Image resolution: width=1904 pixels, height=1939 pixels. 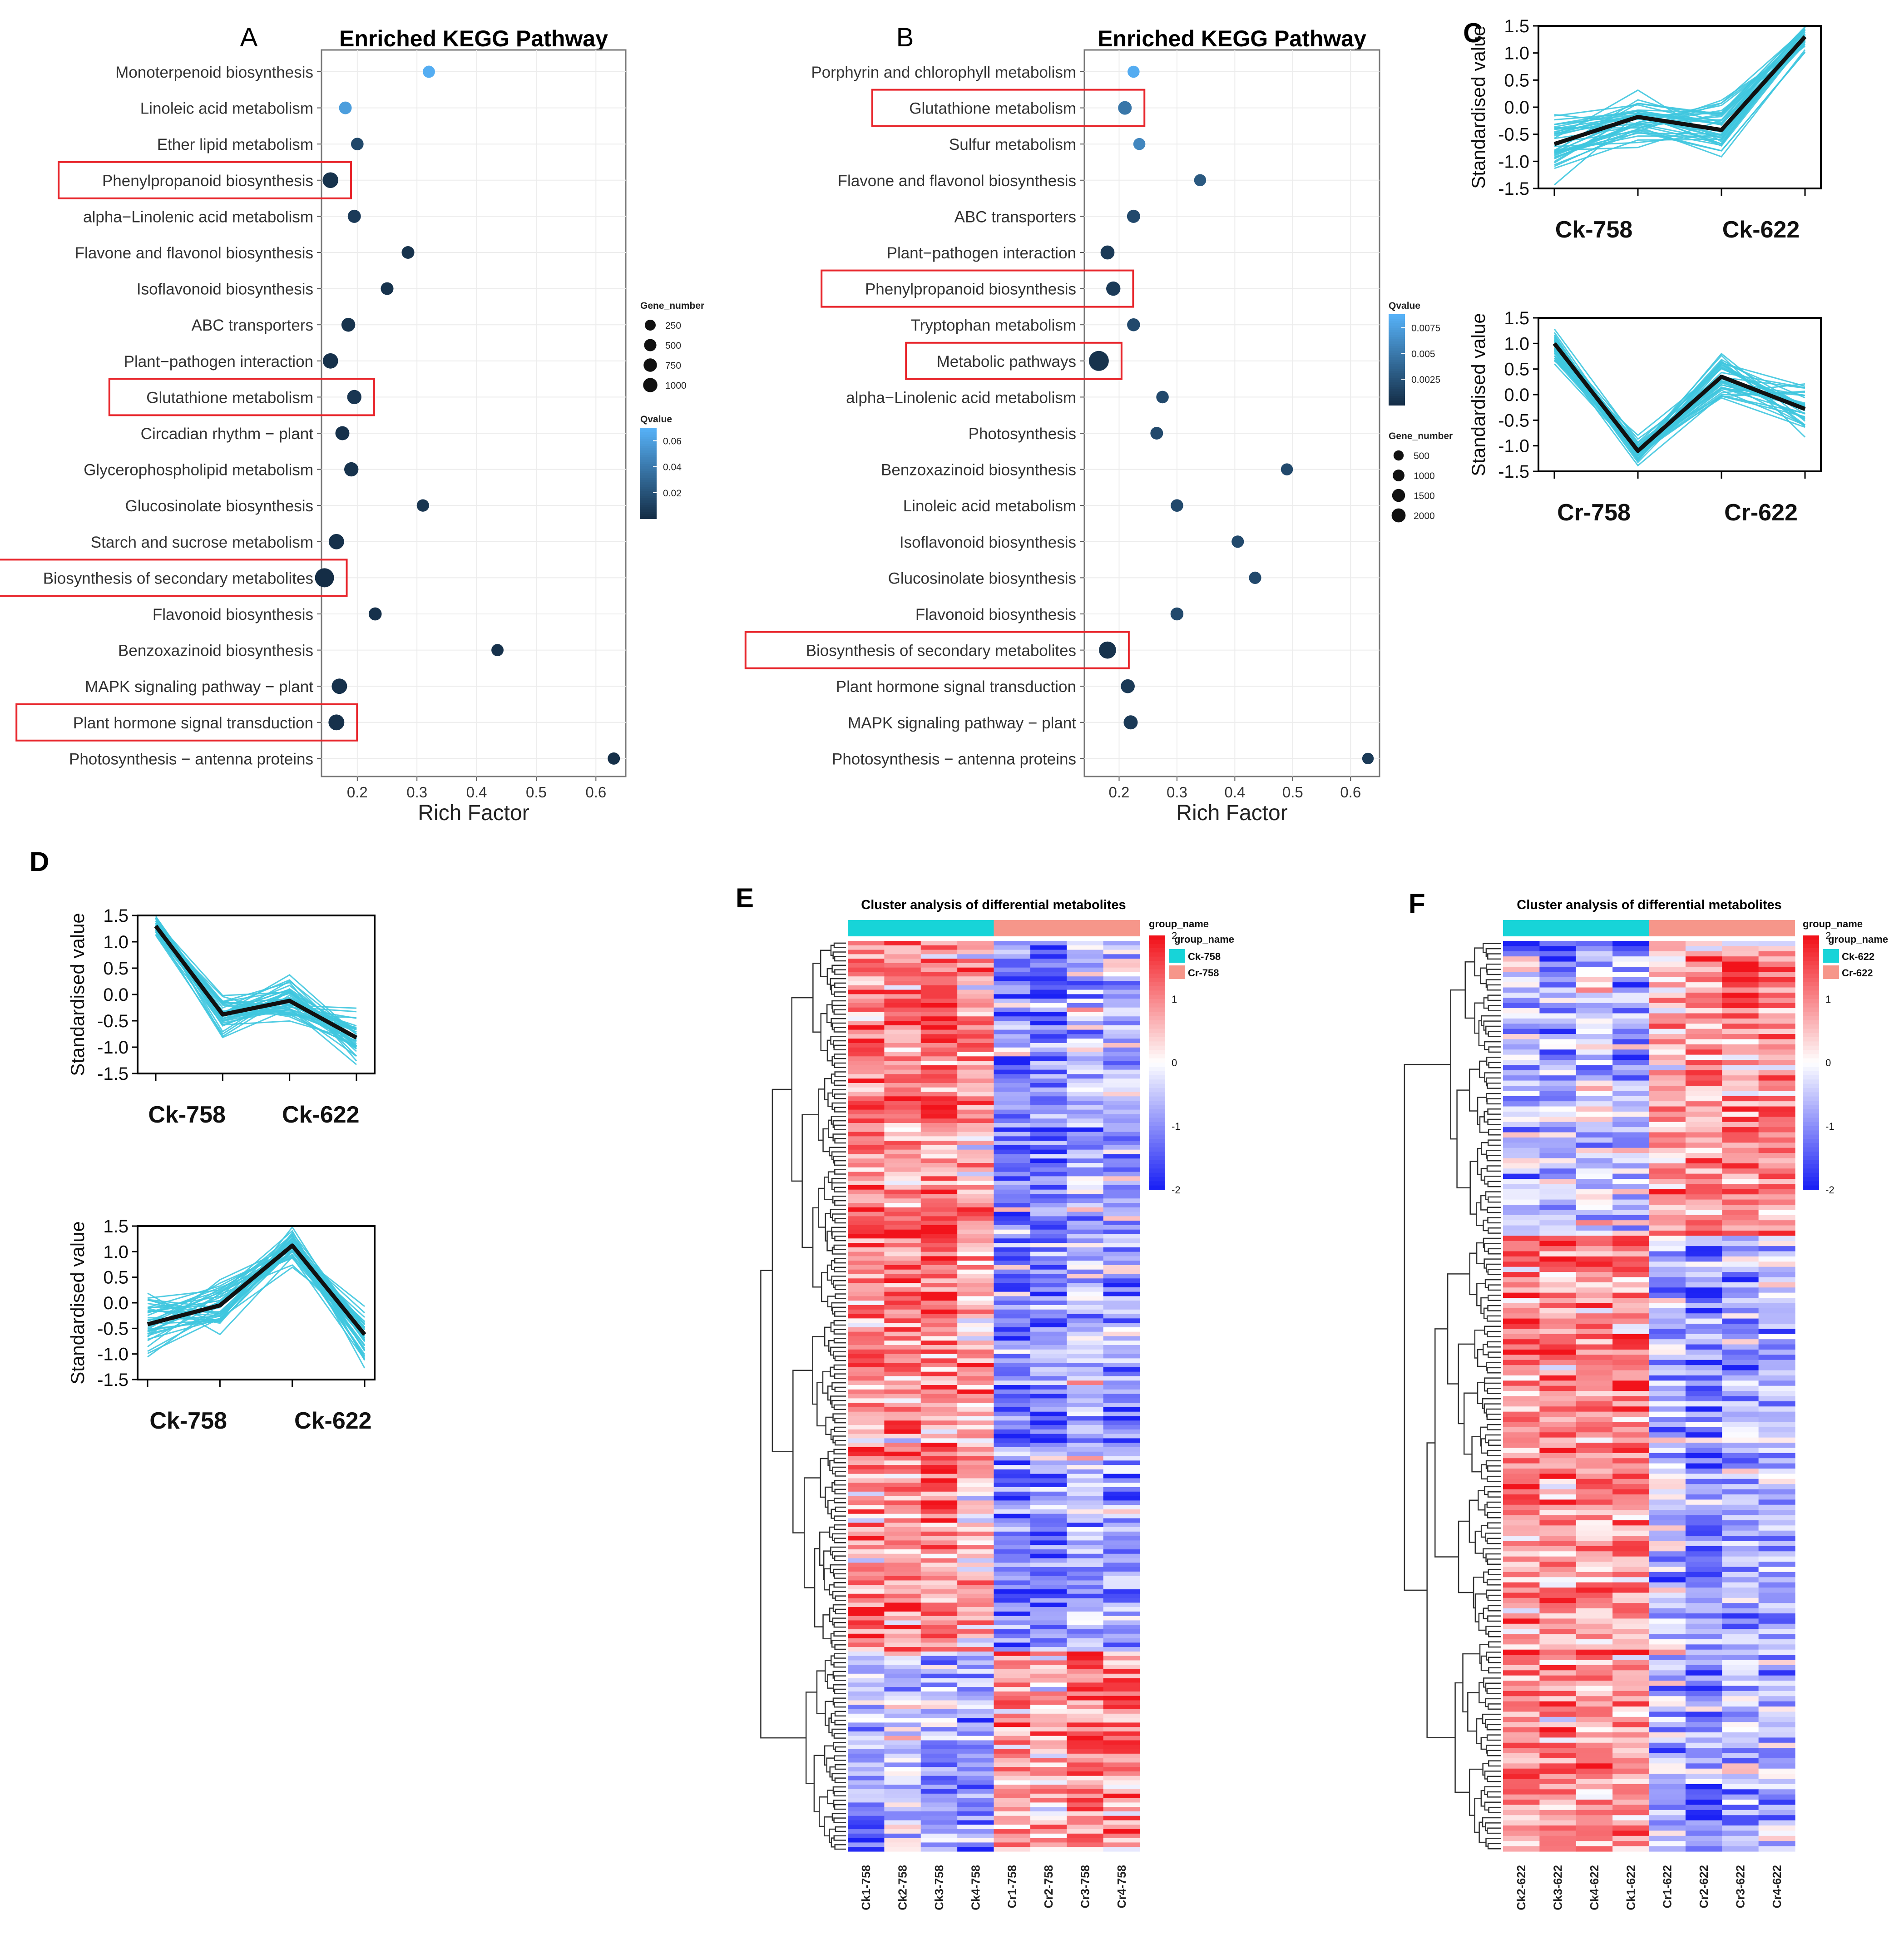 What do you see at coordinates (957, 181) in the screenshot?
I see `b-pathway-label: Flavone and flavonol biosynthesis` at bounding box center [957, 181].